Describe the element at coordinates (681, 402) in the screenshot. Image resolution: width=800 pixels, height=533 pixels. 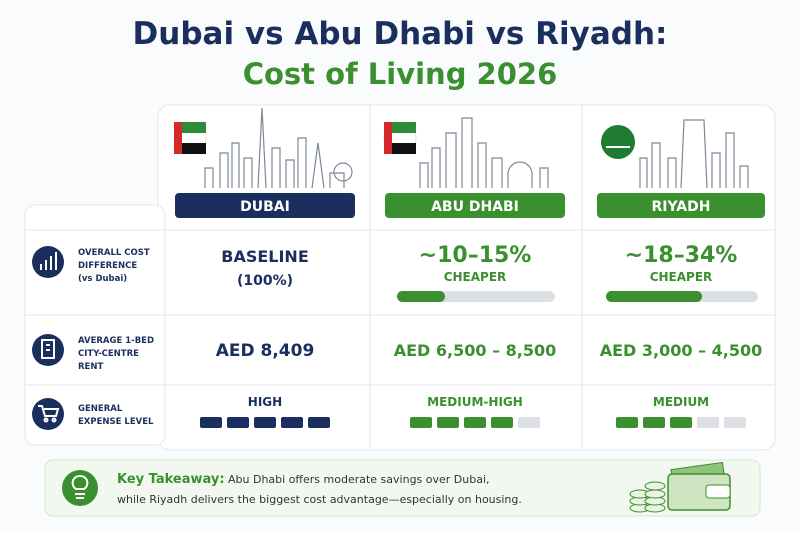
I see `expense-level: MEDIUM` at that location.